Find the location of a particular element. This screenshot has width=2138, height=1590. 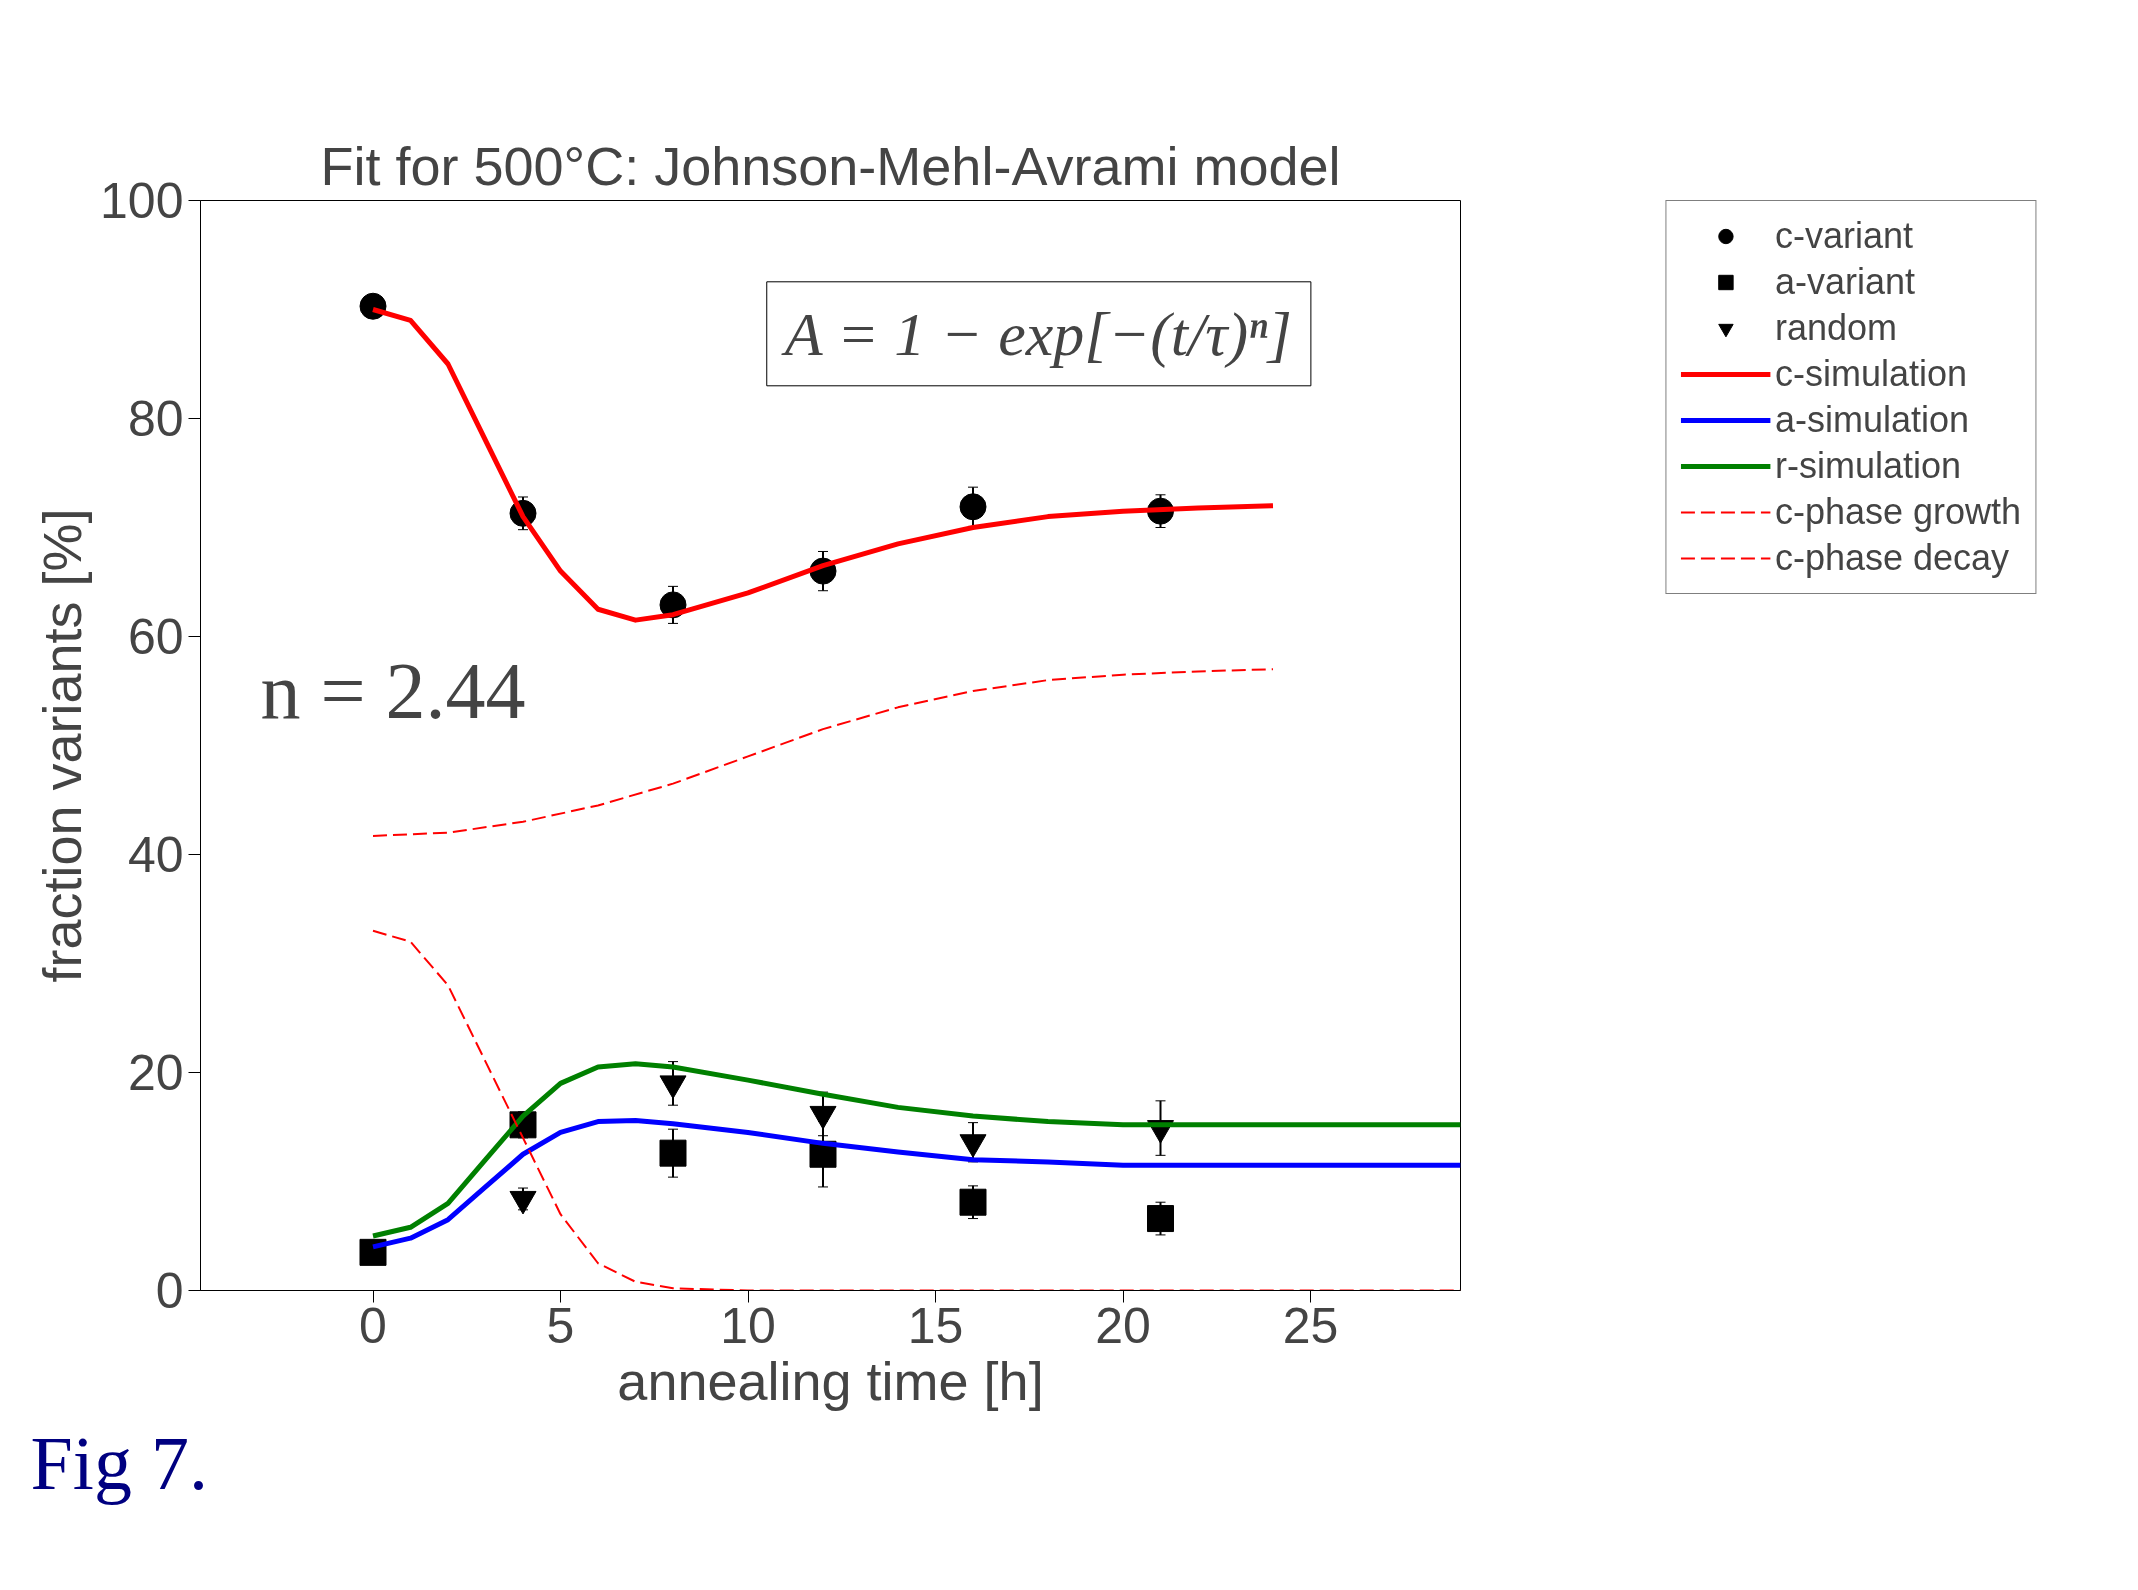

annotation: n = 2.44 is located at coordinates (393, 690).